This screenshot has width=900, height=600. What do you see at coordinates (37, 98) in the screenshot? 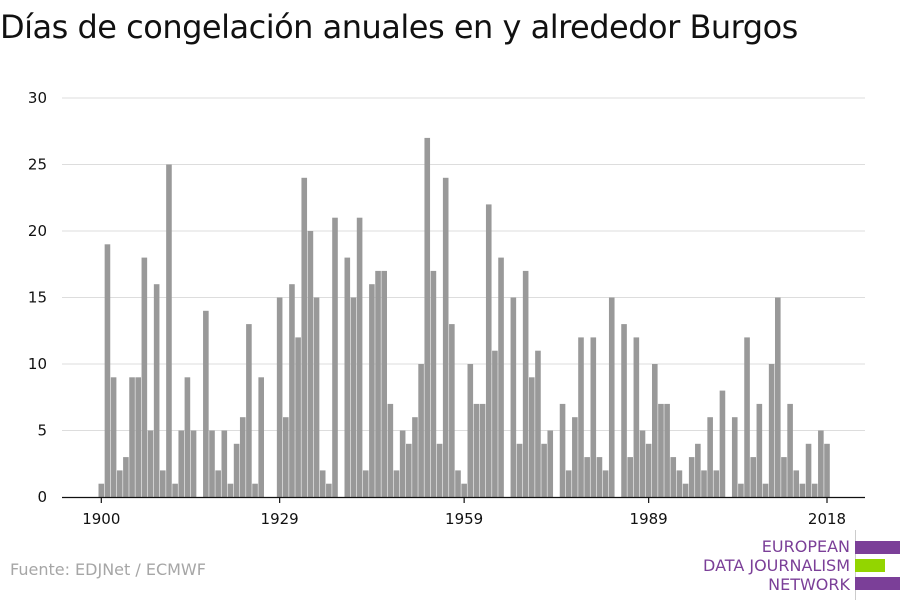
I see `y-tick-label: 30` at bounding box center [37, 98].